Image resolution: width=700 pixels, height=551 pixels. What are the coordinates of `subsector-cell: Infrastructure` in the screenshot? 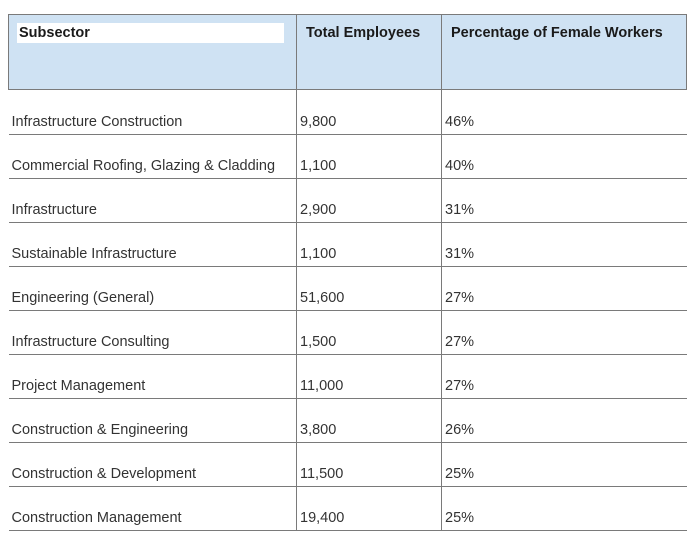 It's located at (152, 200).